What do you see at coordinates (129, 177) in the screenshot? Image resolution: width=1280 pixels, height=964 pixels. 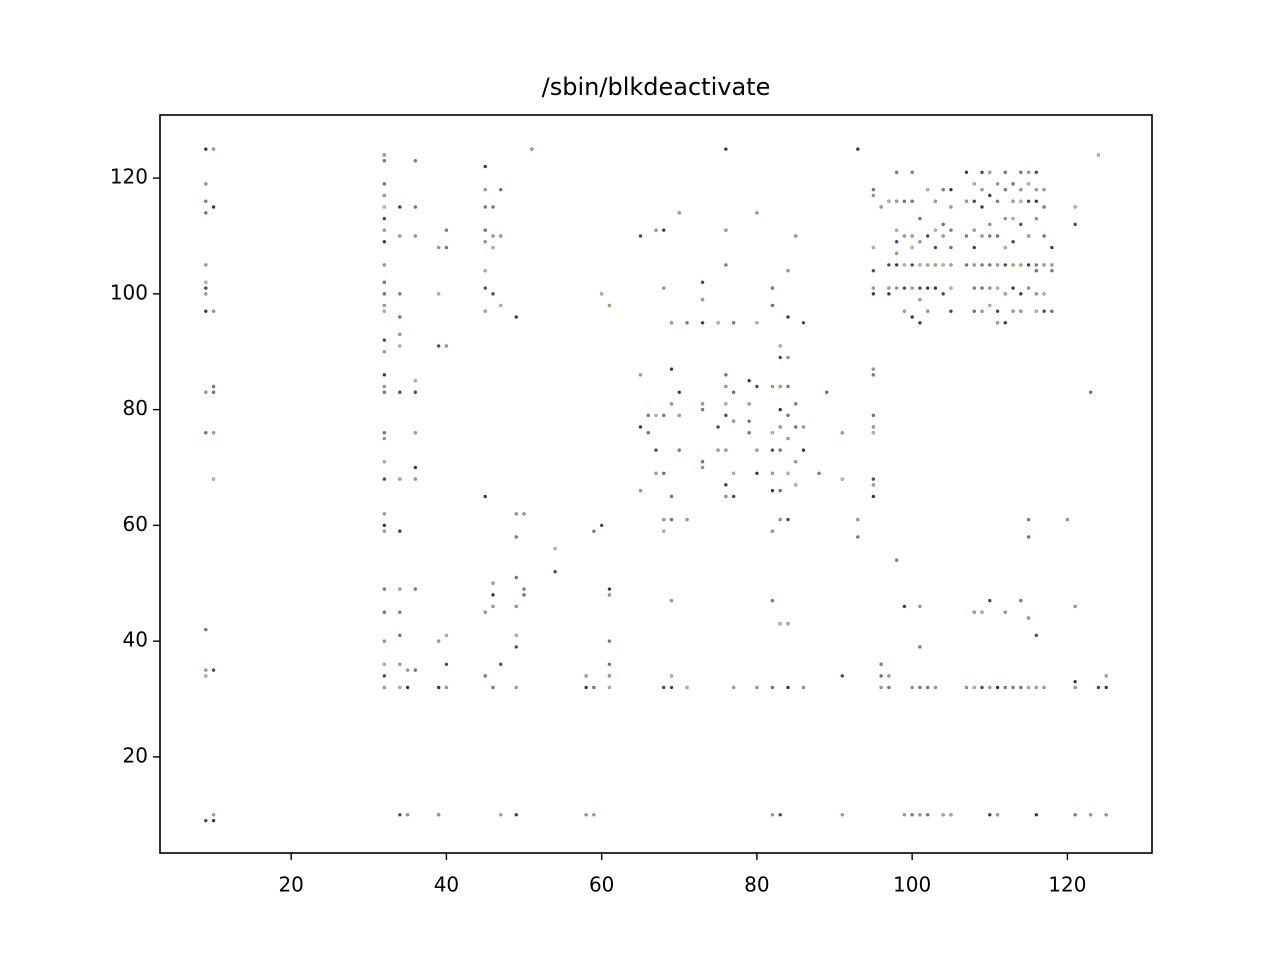 I see `y-tick-label: 120` at bounding box center [129, 177].